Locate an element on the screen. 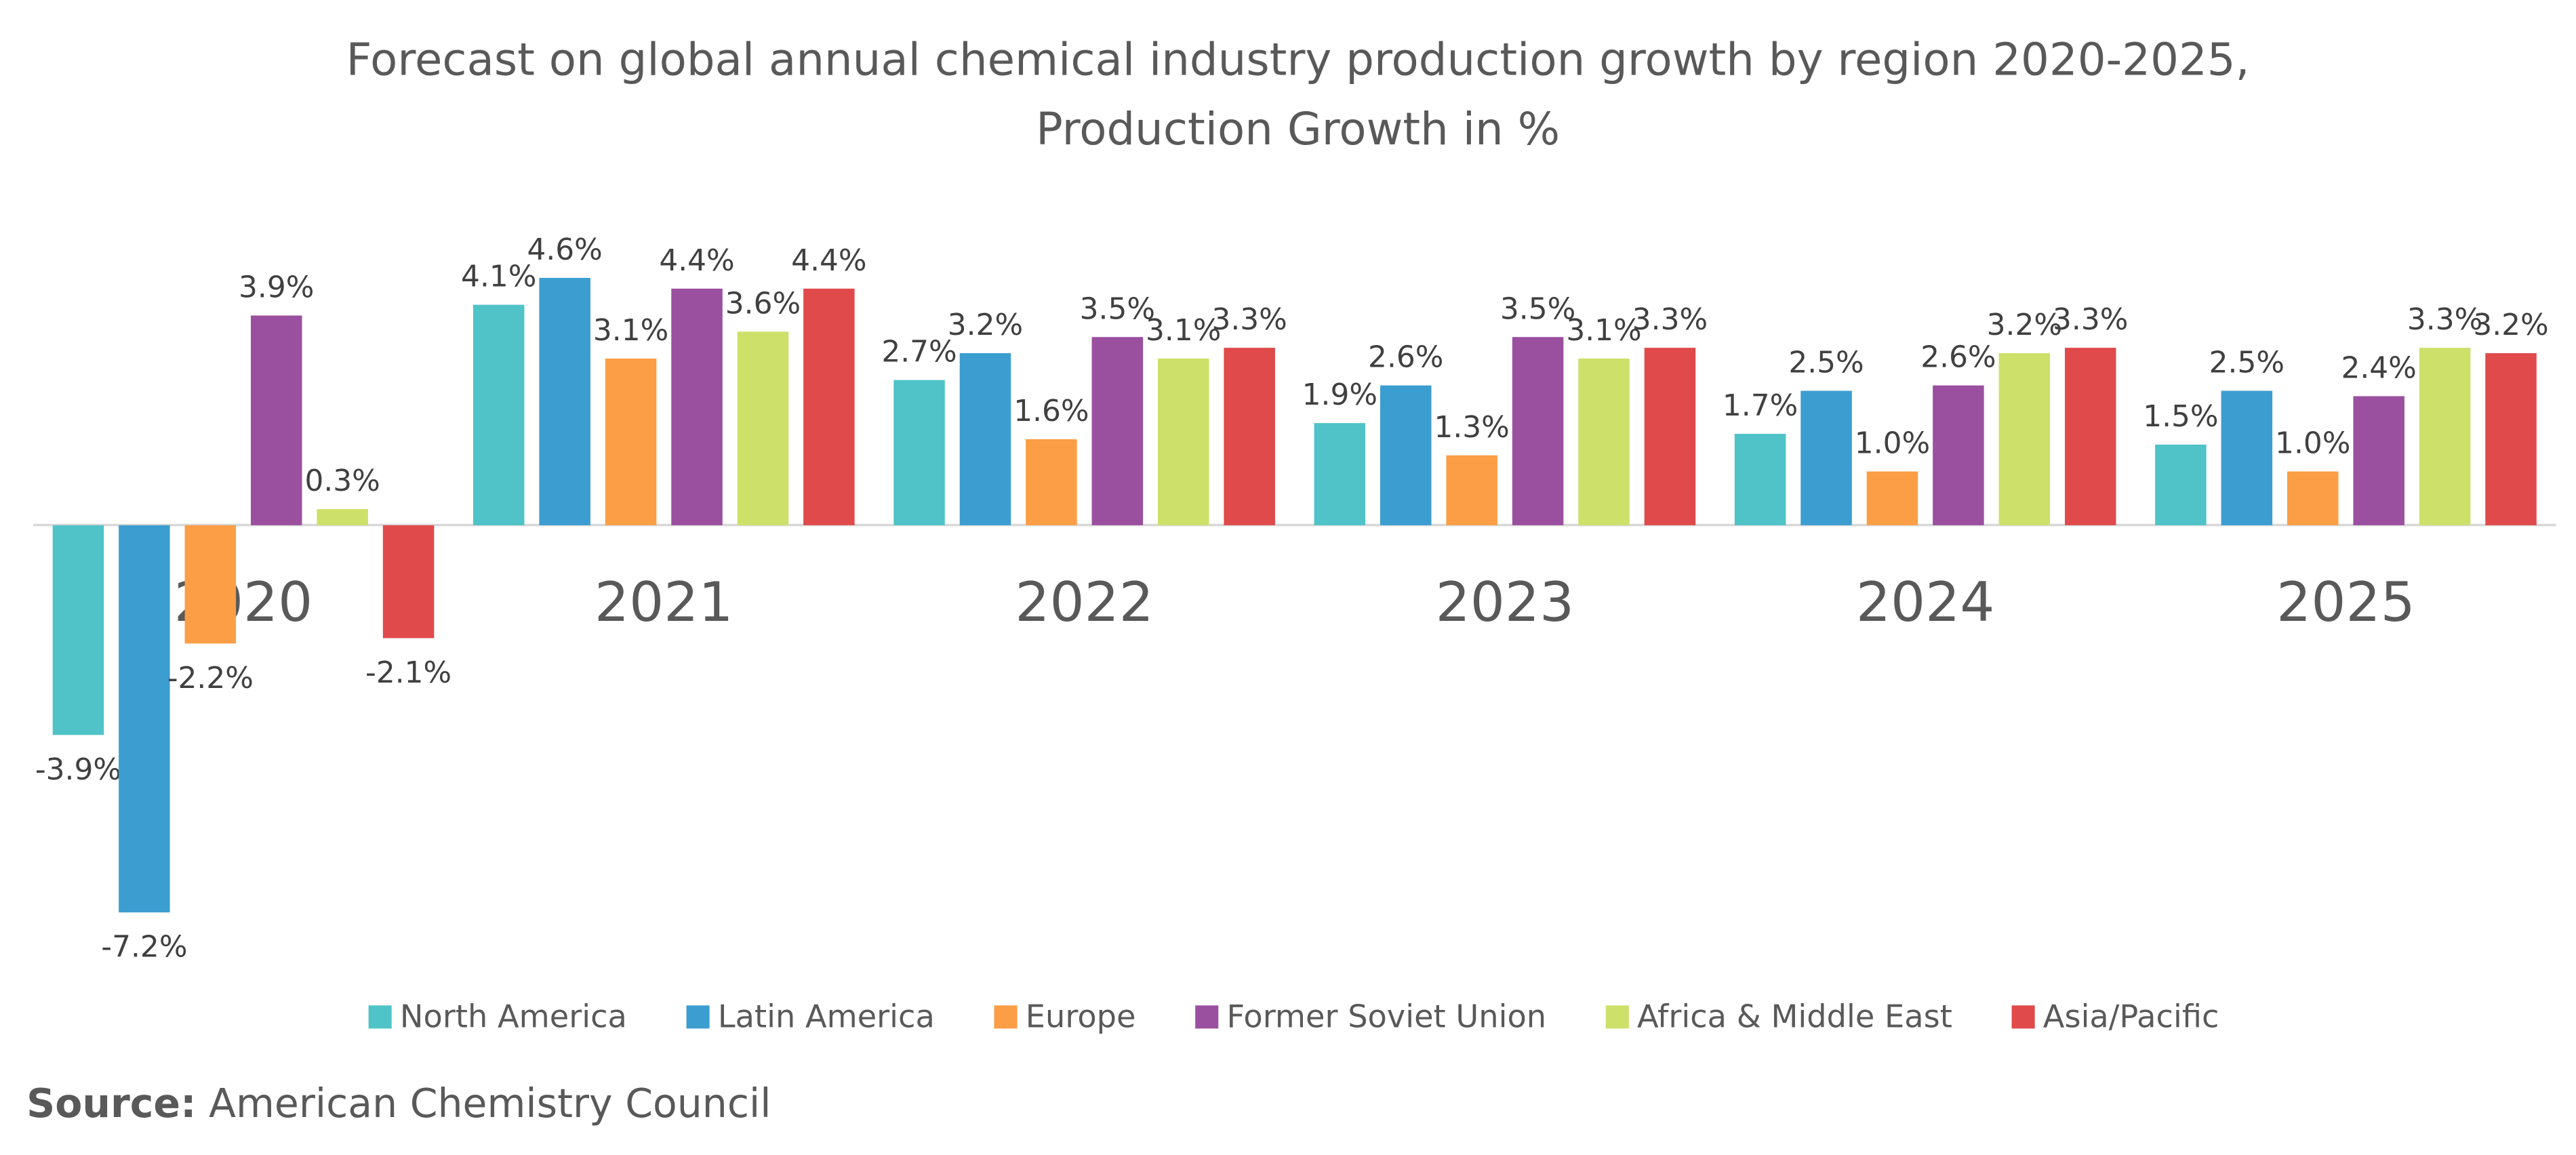 The height and width of the screenshot is (1155, 2576). legend-label: North America is located at coordinates (513, 1016).